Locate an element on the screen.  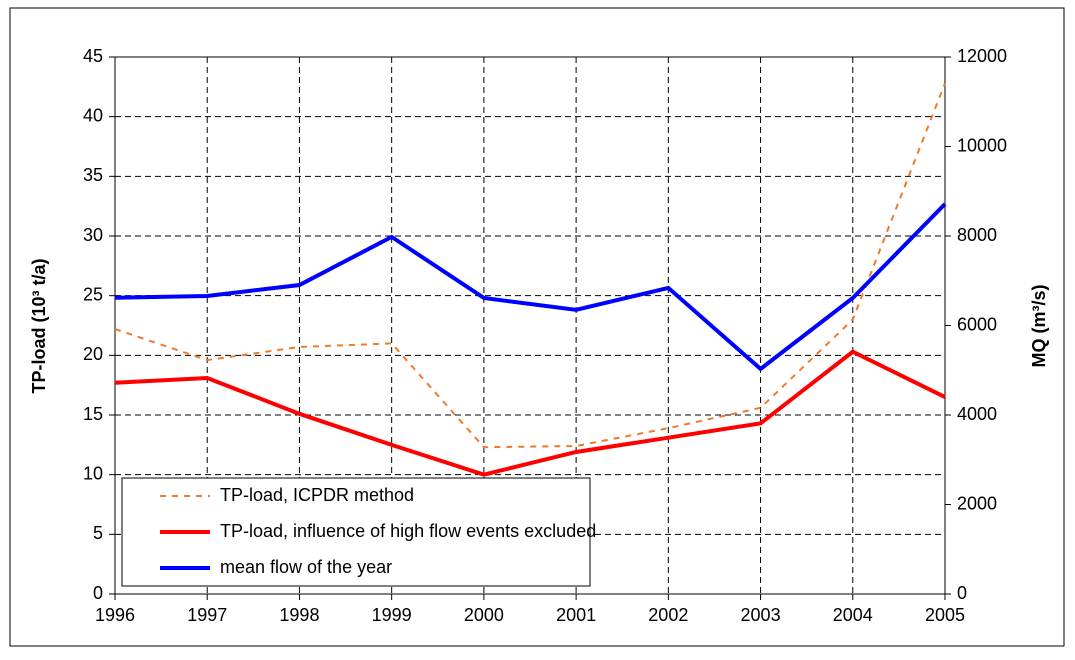
x-tick-label: 1996 is located at coordinates (115, 615).